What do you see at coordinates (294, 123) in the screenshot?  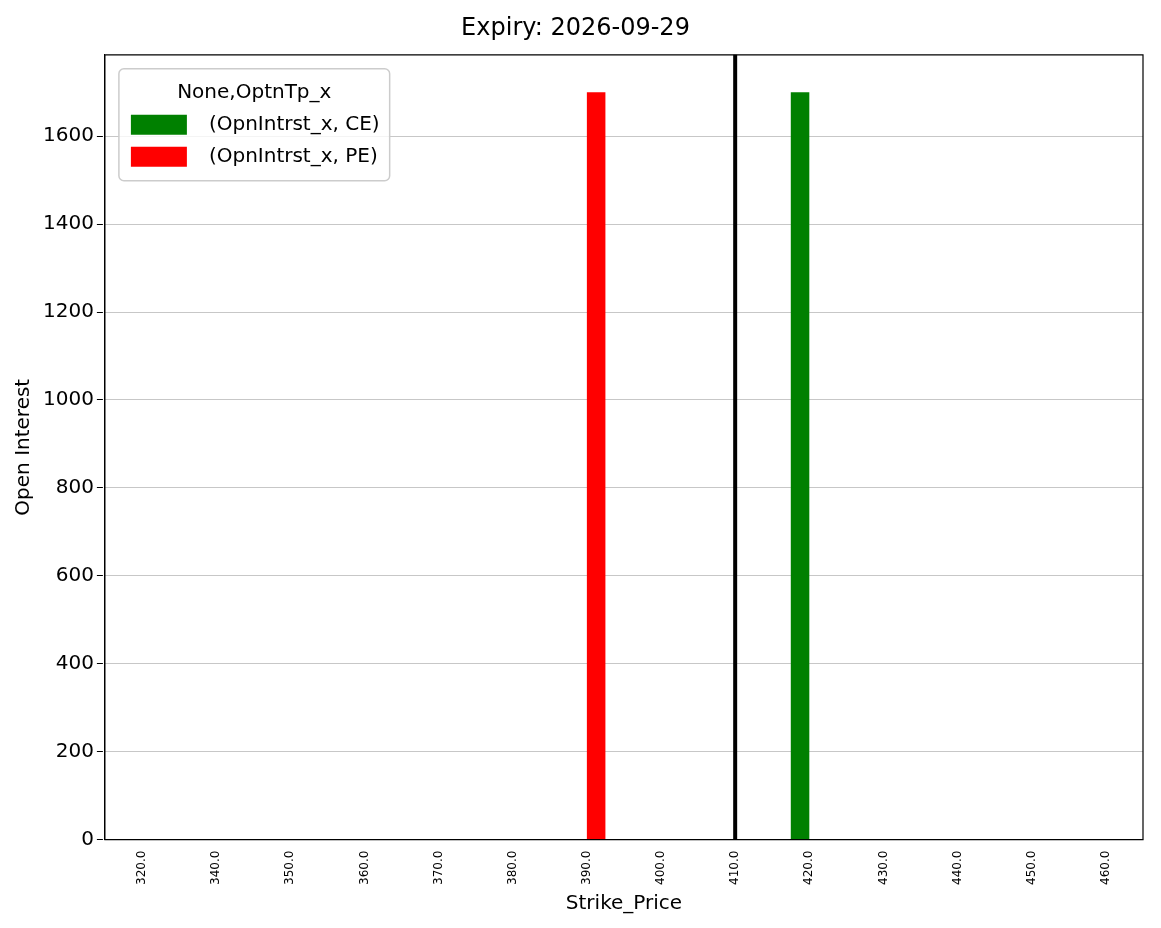 I see `legend-label: (OpnIntrst_x, CE)` at bounding box center [294, 123].